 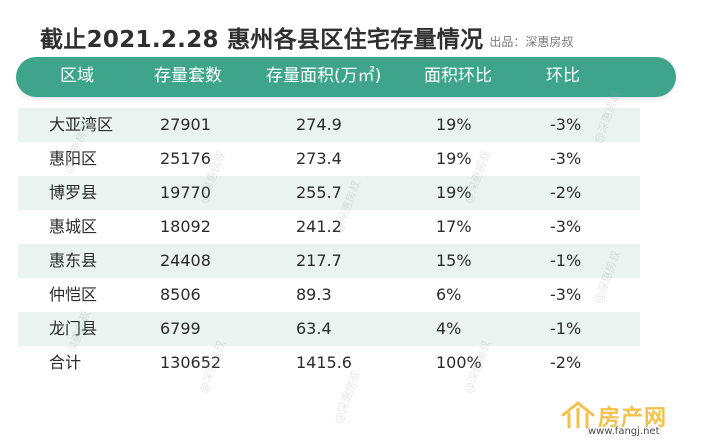 I want to click on column-header: 面积环比, so click(x=458, y=76).